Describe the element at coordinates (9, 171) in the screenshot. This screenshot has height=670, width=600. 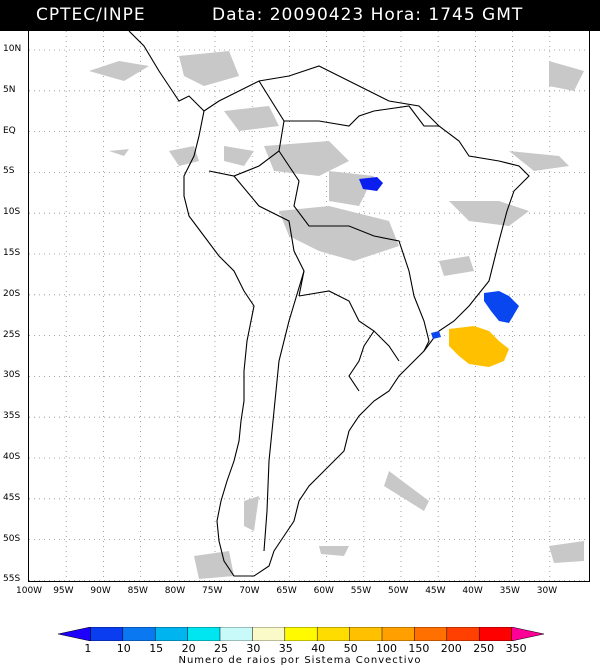
I see `lat-label: 5S` at that location.